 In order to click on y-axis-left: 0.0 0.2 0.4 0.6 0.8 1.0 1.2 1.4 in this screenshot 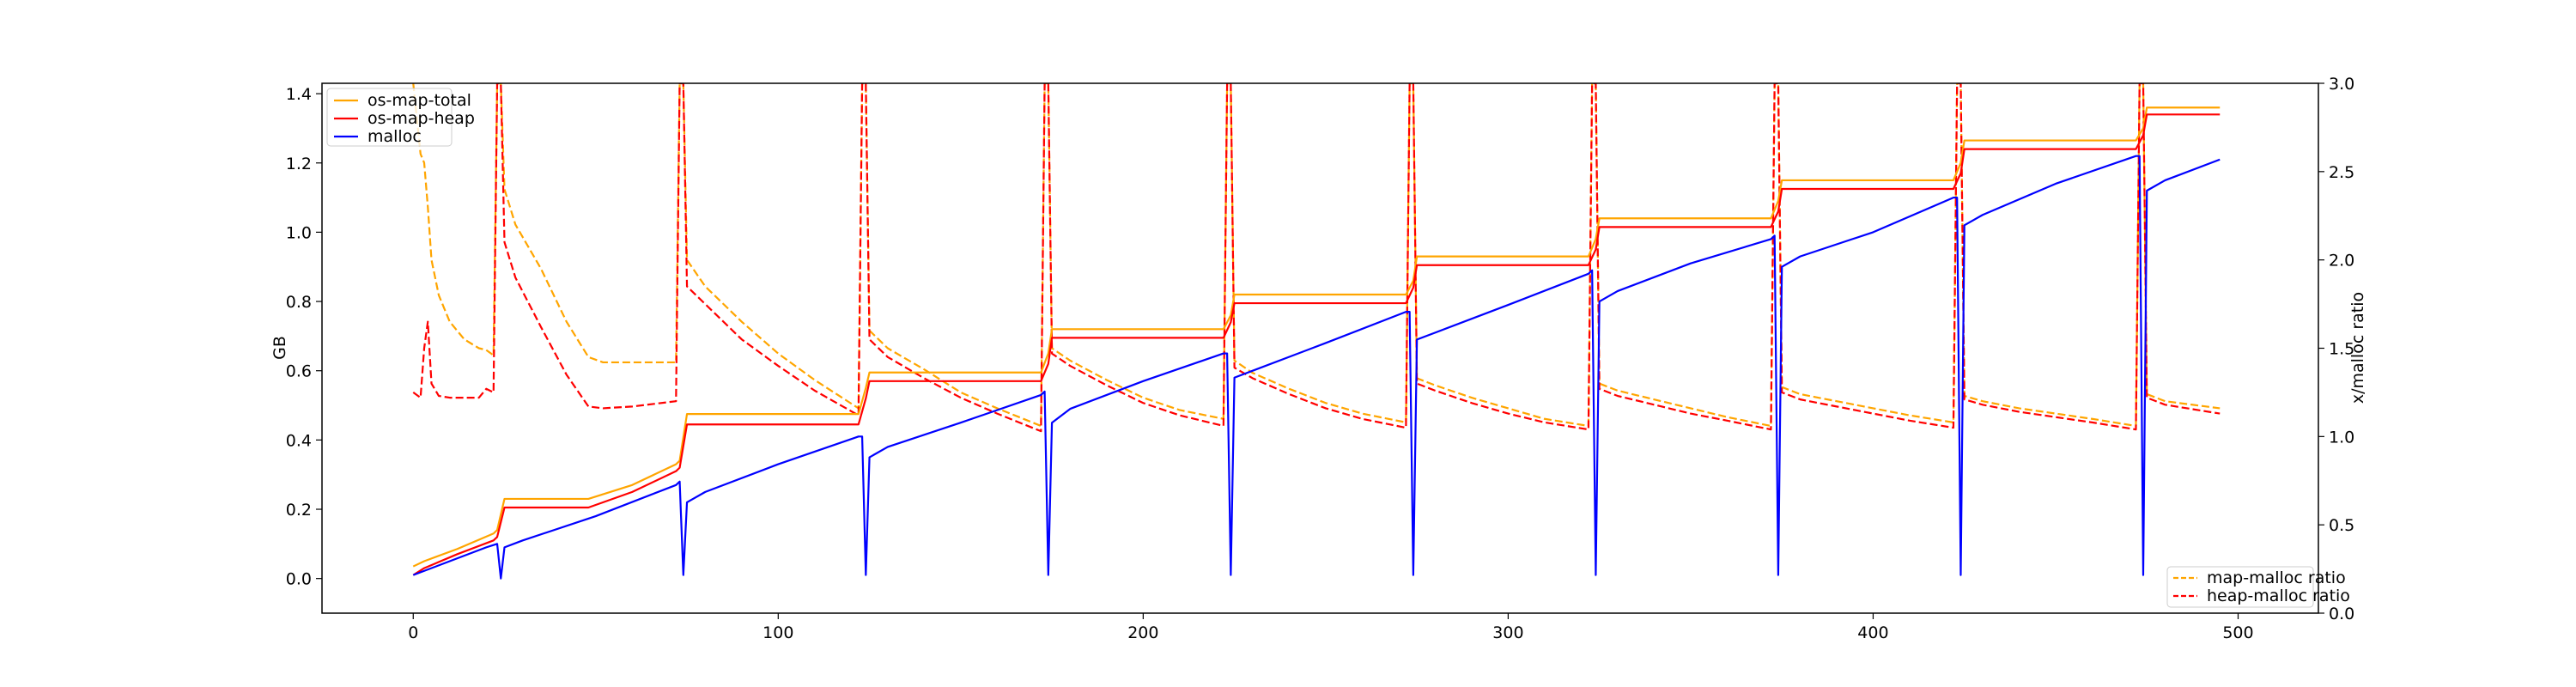, I will do `click(304, 337)`.